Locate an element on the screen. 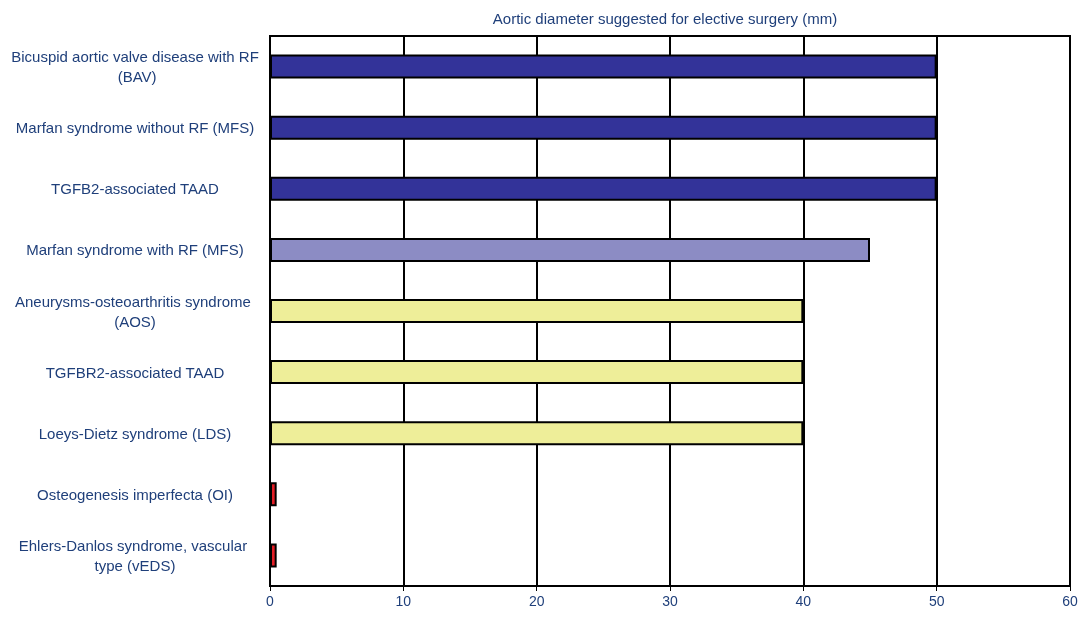  y-tick-label: TGFB2-associated TAAD is located at coordinates (135, 189).